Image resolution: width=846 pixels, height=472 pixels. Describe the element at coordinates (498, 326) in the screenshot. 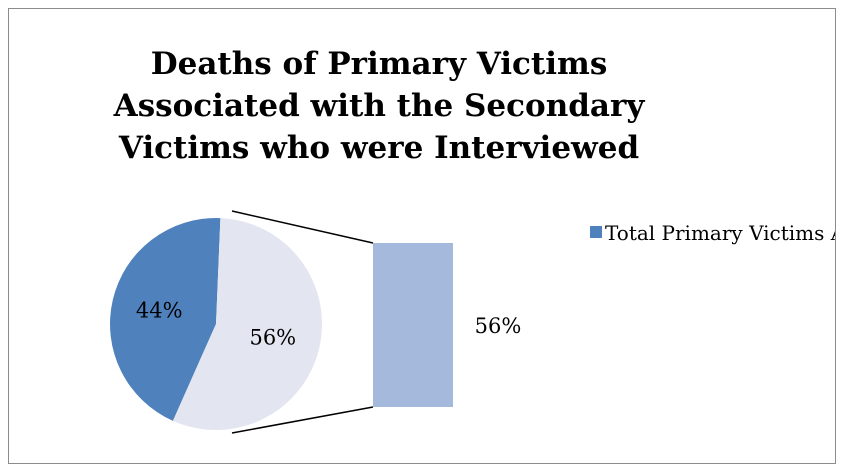

I see `secondary-bar-label: 56%` at that location.